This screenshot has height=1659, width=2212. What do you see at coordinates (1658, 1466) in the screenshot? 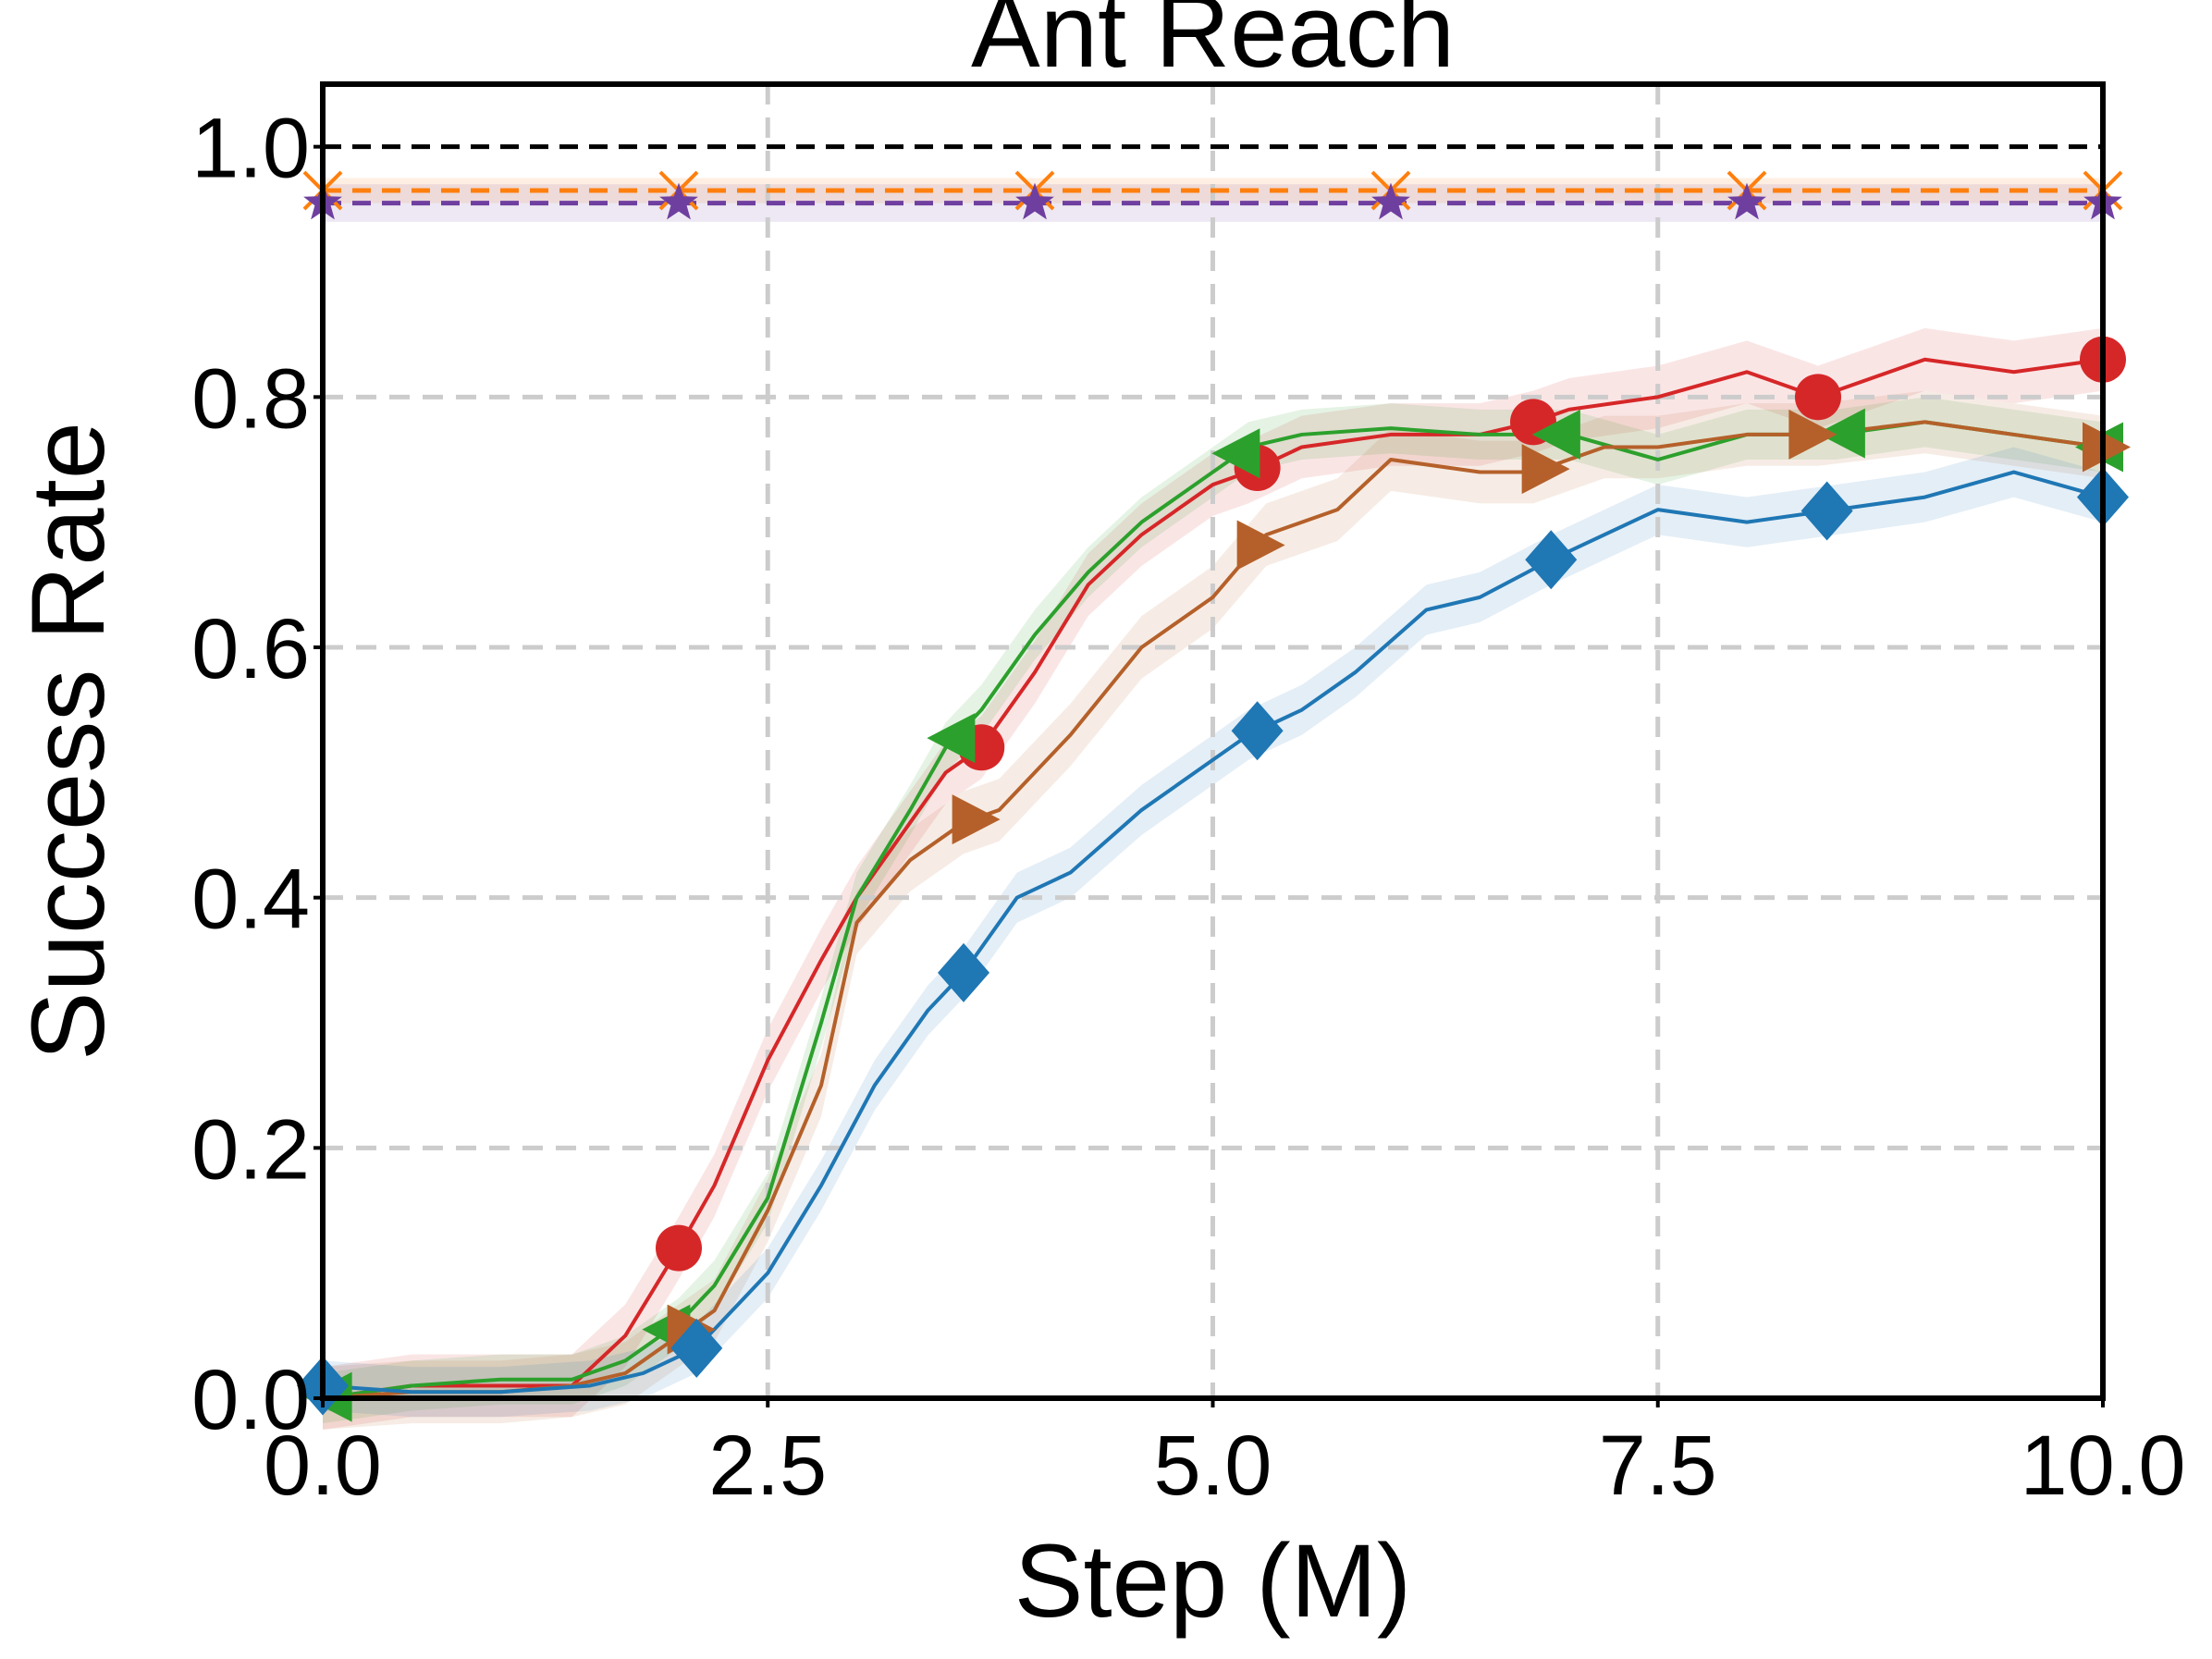
I see `x-tick-label: 7.5` at bounding box center [1658, 1466].